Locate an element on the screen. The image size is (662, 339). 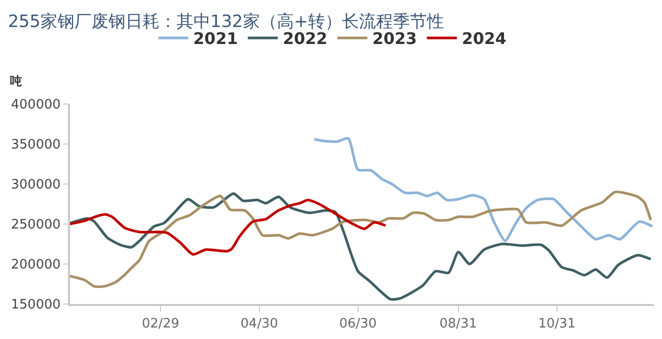
y-tick-label: 400000 is located at coordinates (36, 105).